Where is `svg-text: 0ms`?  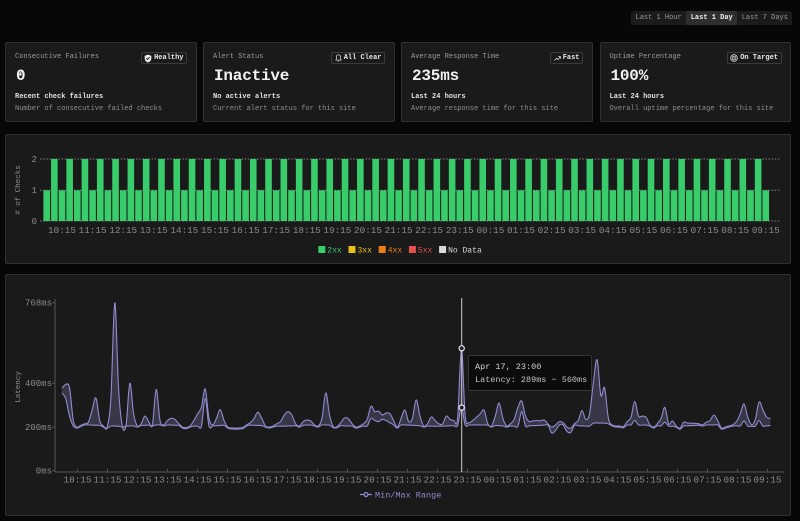 svg-text: 0ms is located at coordinates (44, 472).